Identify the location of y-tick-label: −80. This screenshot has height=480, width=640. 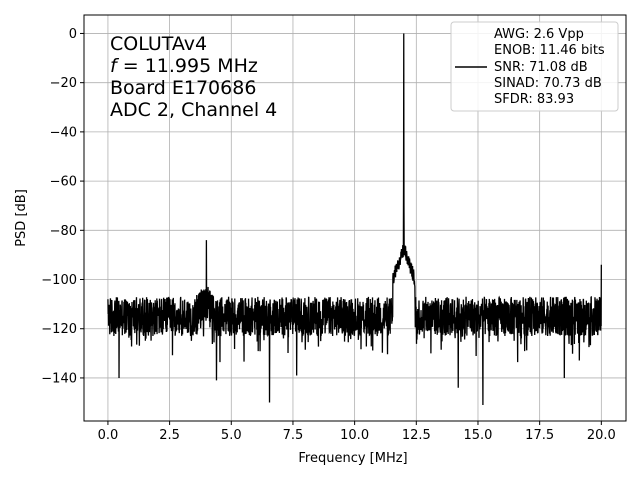
(63, 231).